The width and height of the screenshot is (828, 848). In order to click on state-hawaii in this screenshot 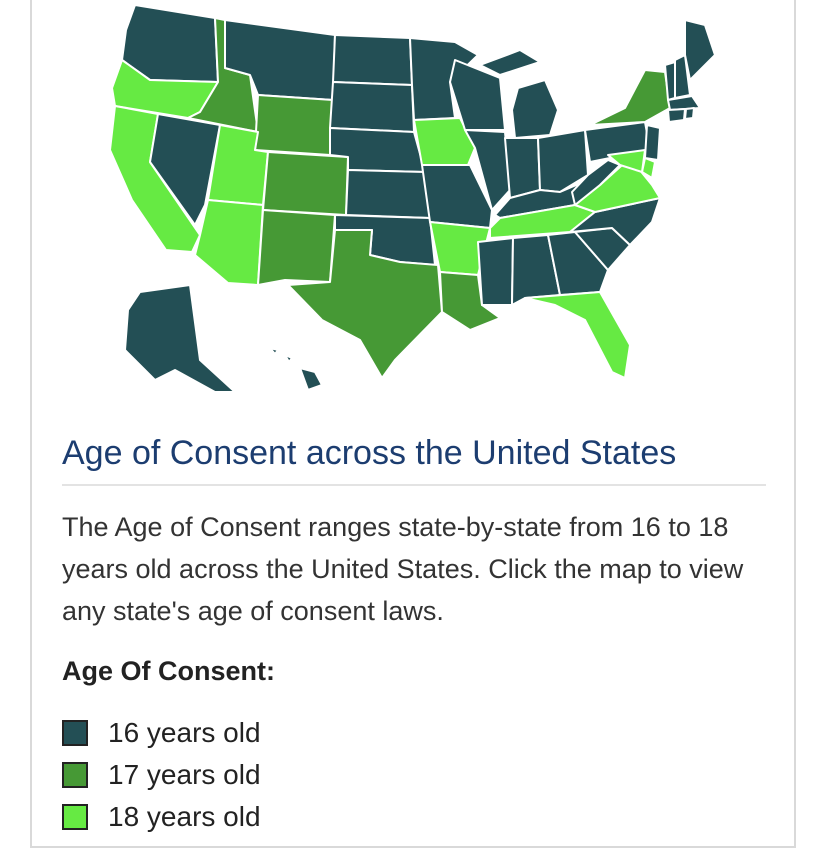, I will do `click(296, 369)`.